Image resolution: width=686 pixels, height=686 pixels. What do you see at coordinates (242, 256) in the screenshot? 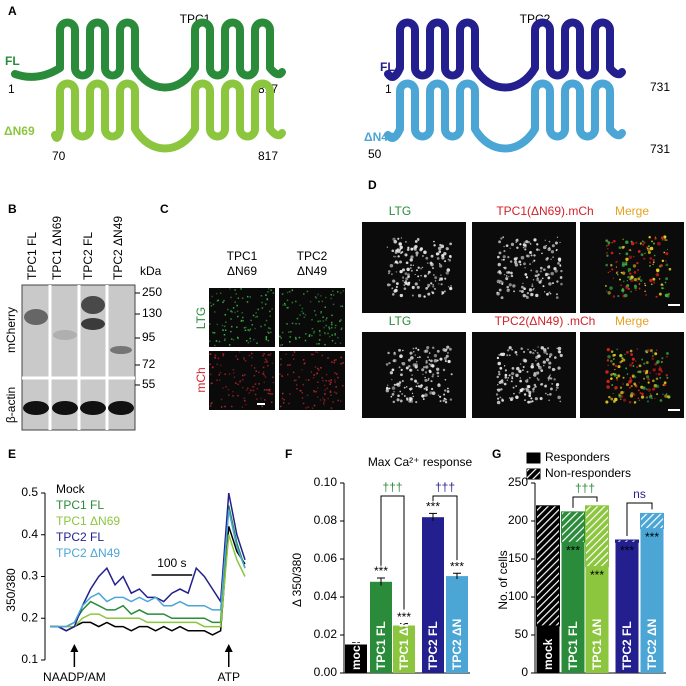
I see `column-label: TPC1` at bounding box center [242, 256].